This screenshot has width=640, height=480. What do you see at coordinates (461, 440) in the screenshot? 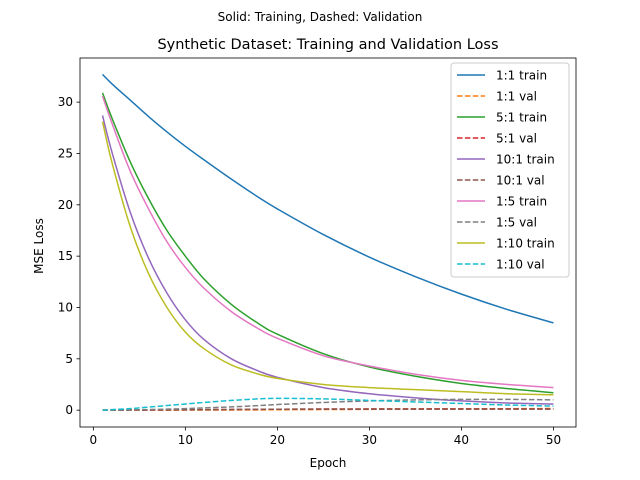
I see `x-tick-label: 40` at bounding box center [461, 440].